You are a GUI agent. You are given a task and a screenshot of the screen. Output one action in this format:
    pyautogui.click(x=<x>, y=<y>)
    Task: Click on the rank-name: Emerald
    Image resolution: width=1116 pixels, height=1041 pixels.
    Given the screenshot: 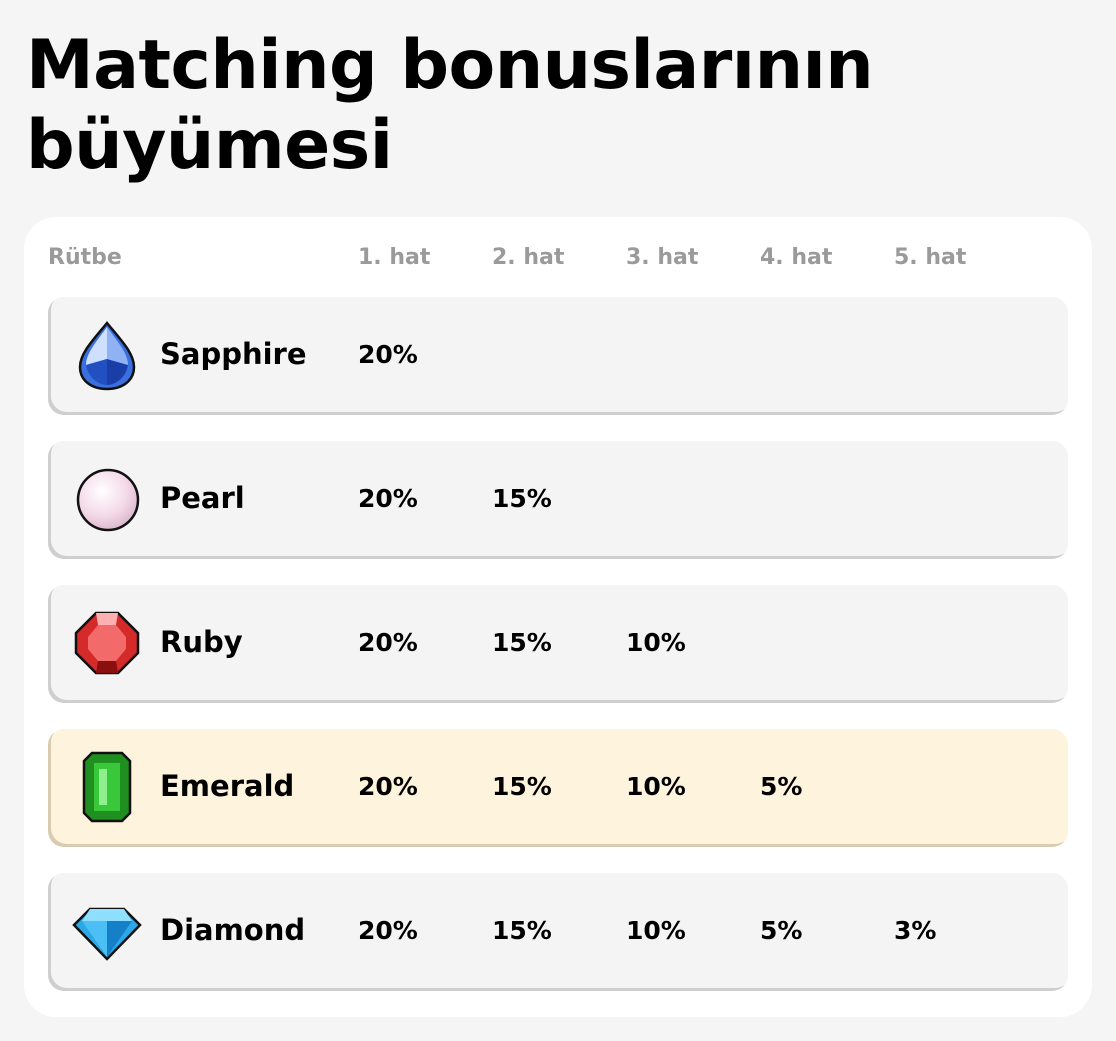 What is the action you would take?
    pyautogui.click(x=227, y=786)
    